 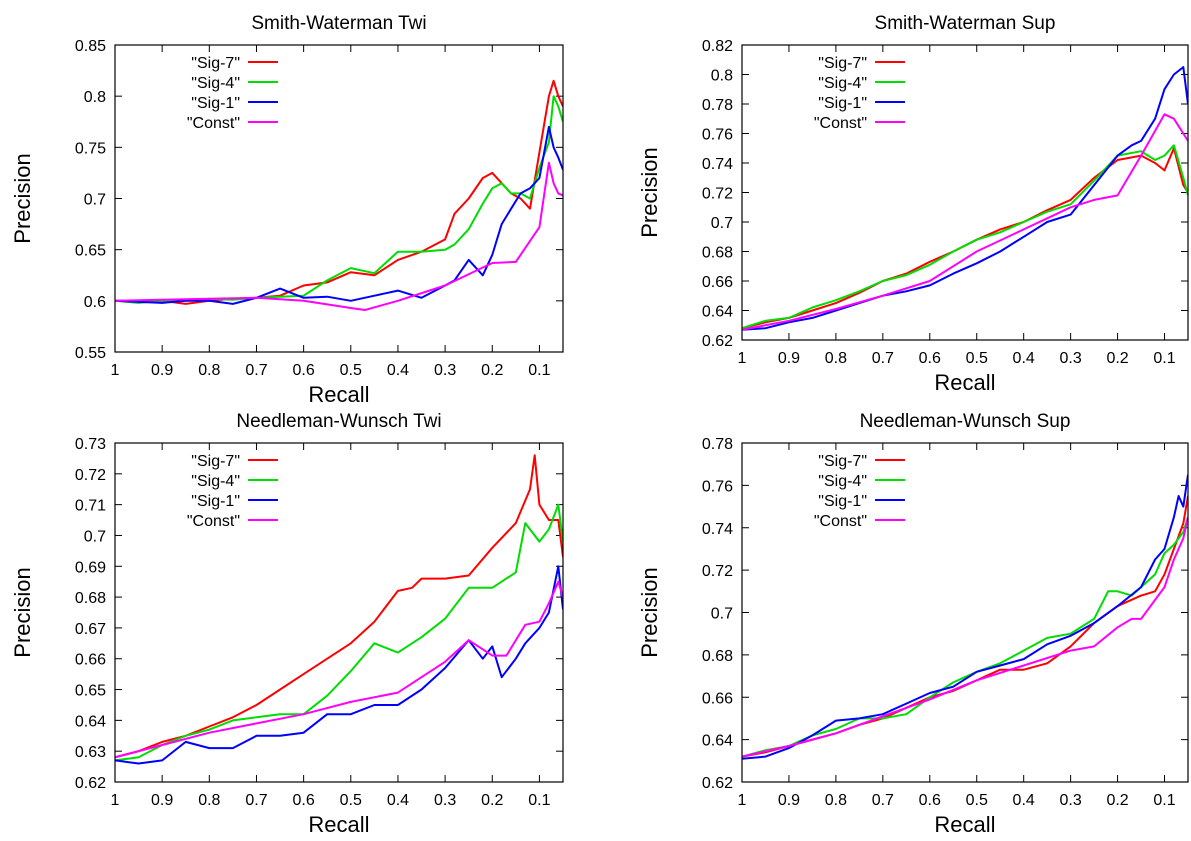 I want to click on y-tick-label: 0.63, so click(x=90, y=752).